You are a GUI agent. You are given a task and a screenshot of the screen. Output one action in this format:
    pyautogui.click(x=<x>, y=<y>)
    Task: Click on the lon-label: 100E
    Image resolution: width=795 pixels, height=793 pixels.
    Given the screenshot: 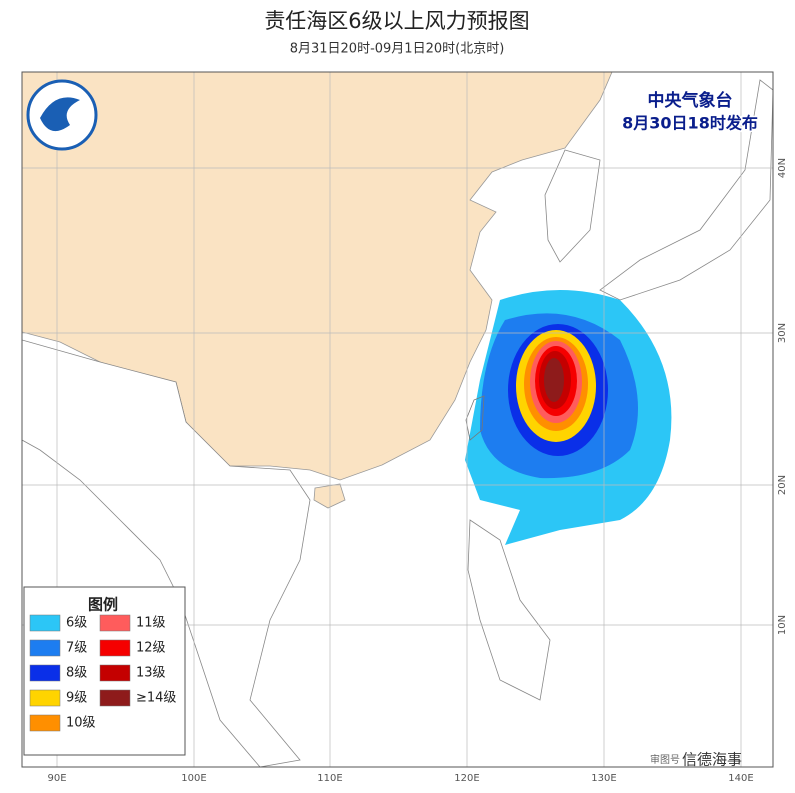 What is the action you would take?
    pyautogui.click(x=193, y=778)
    